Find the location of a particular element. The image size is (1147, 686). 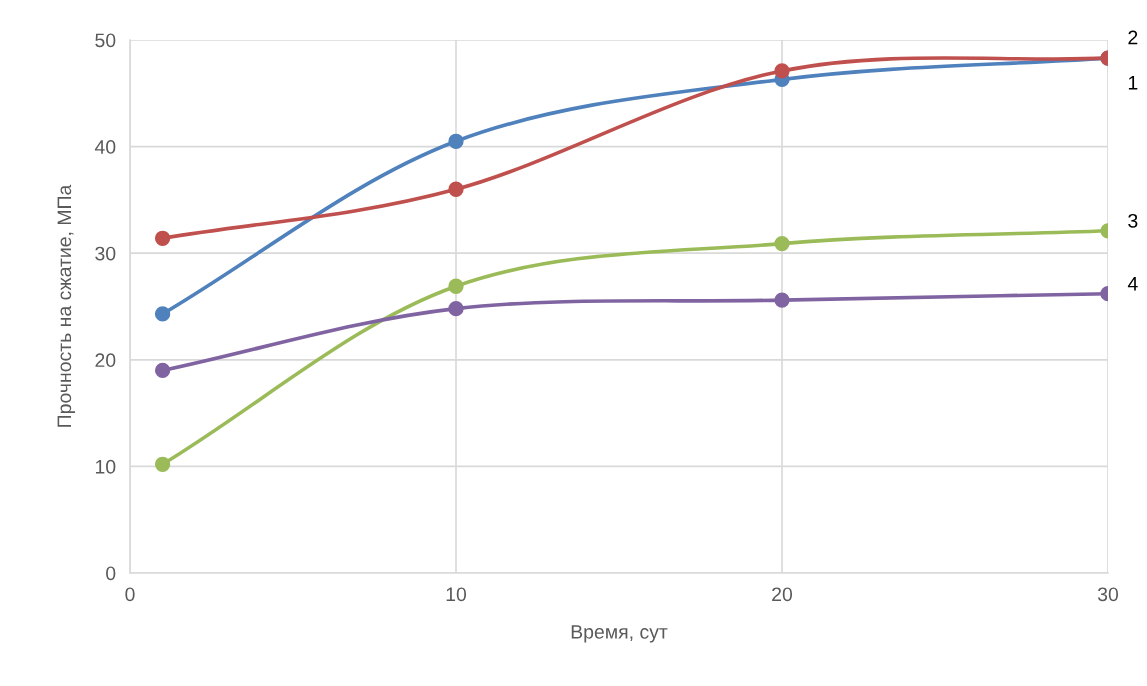

series-label: 2 is located at coordinates (1133, 37).